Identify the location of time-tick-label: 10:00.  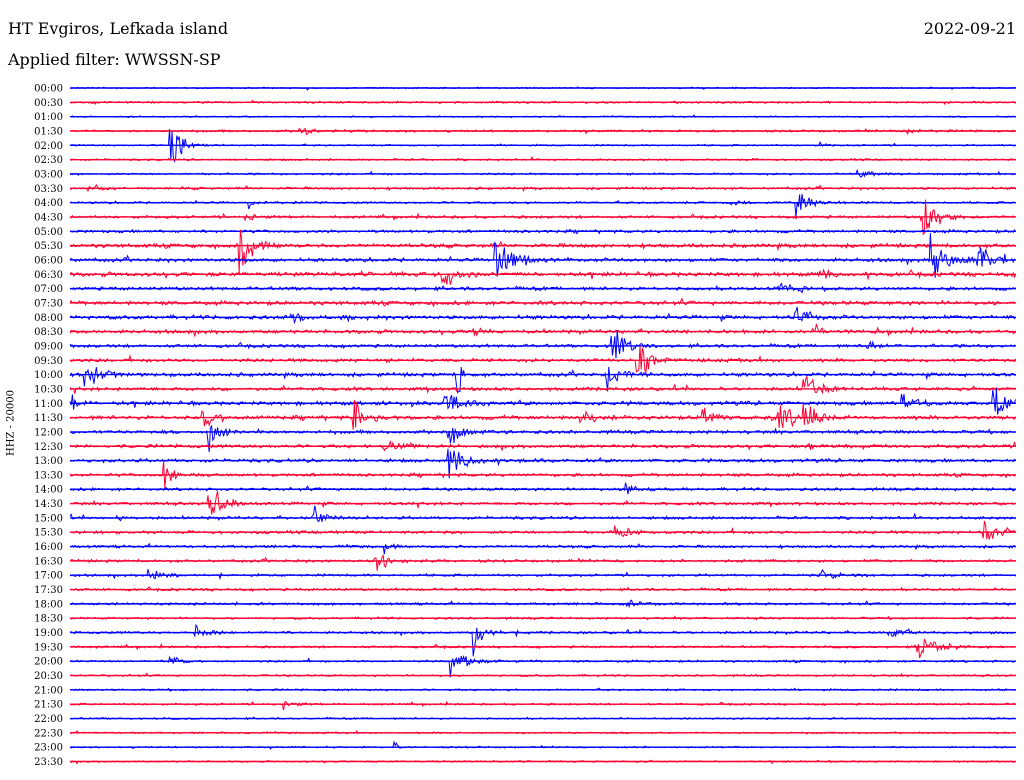
(48, 375).